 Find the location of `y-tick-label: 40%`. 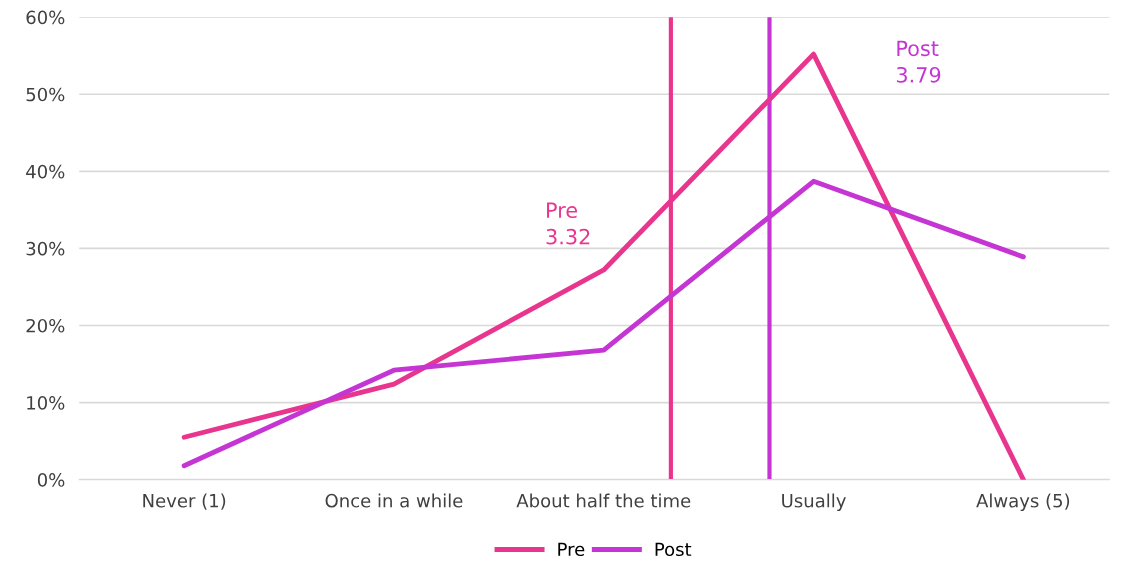

y-tick-label: 40% is located at coordinates (45, 171).